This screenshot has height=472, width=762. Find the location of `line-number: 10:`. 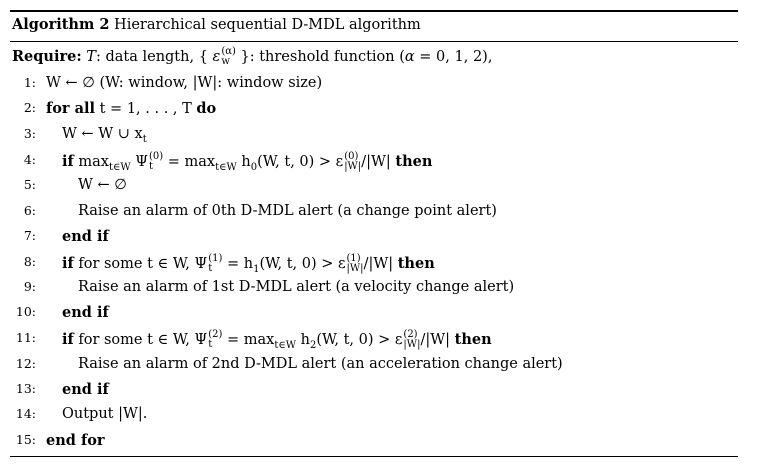

line-number: 10: is located at coordinates (25, 311).